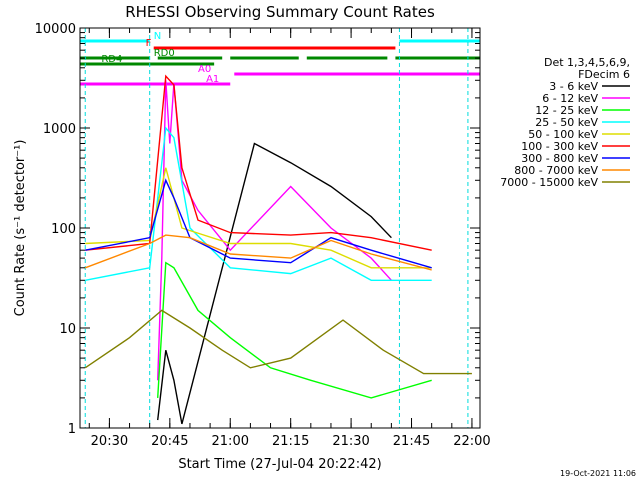 Image resolution: width=640 pixels, height=480 pixels. Describe the element at coordinates (566, 110) in the screenshot. I see `legend-entry-label: 12 - 25 keV` at that location.